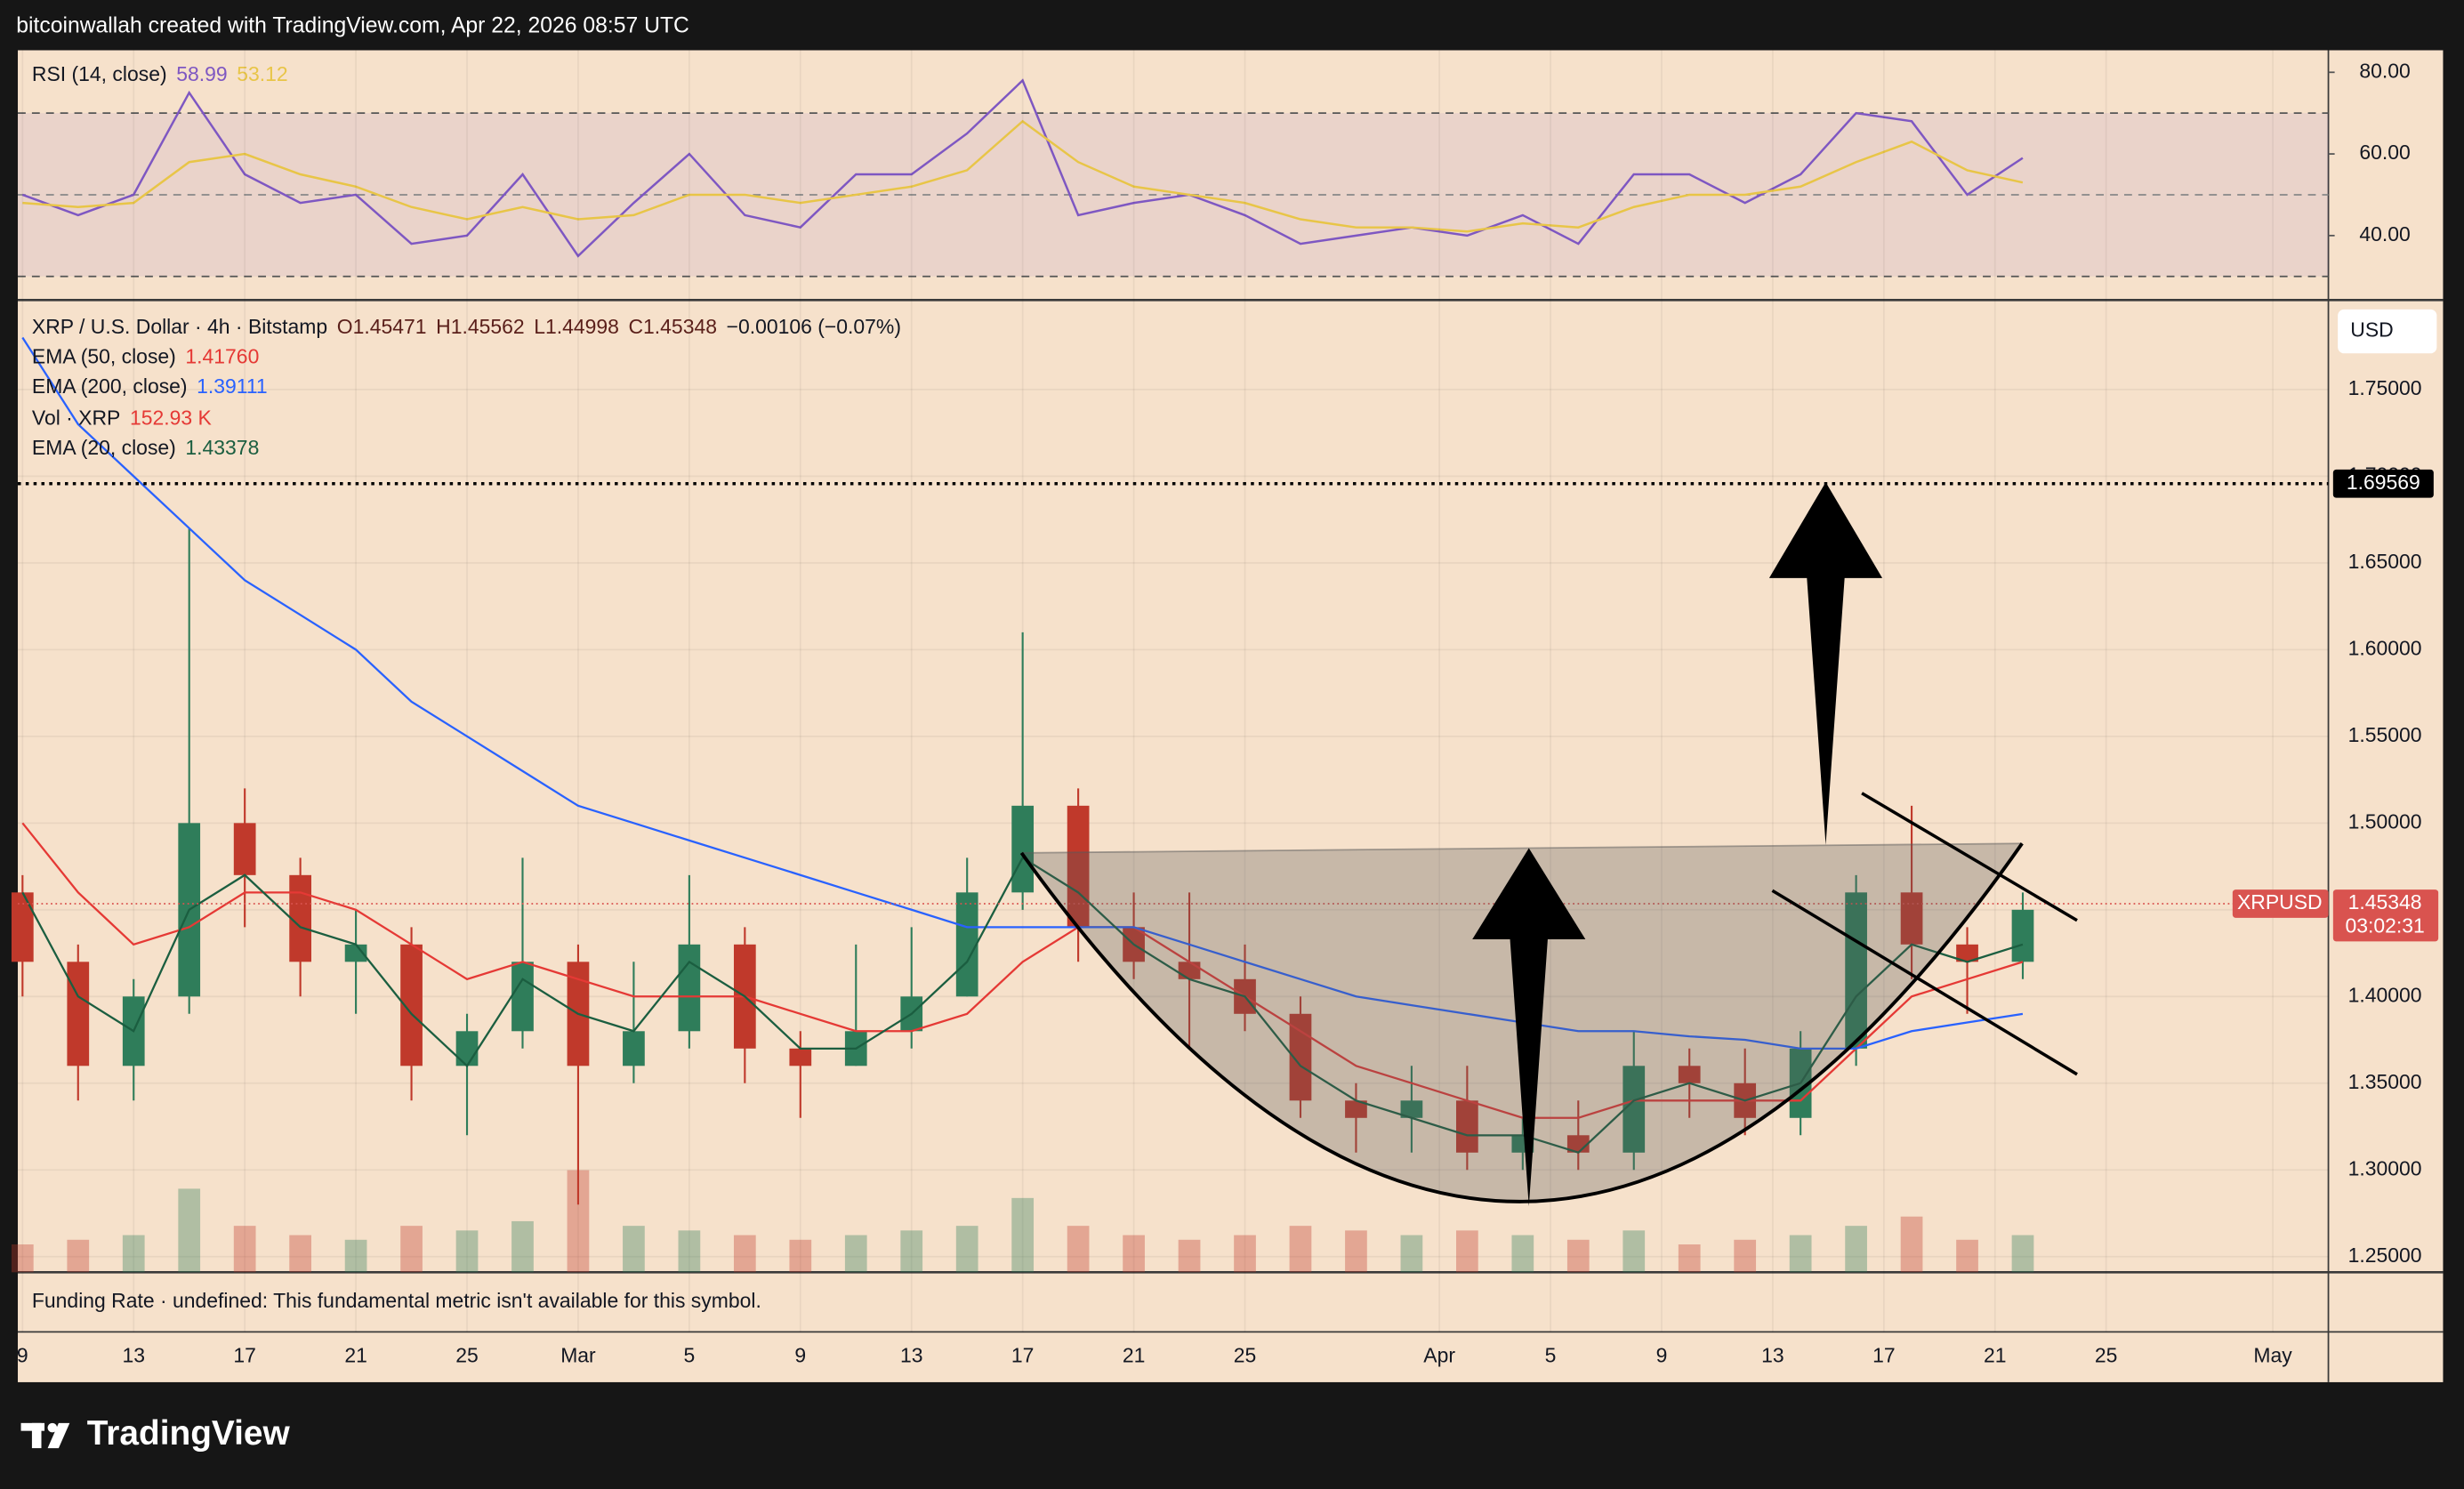 Image resolution: width=2464 pixels, height=1489 pixels. What do you see at coordinates (672, 326) in the screenshot?
I see `legend-text: C1.45348` at bounding box center [672, 326].